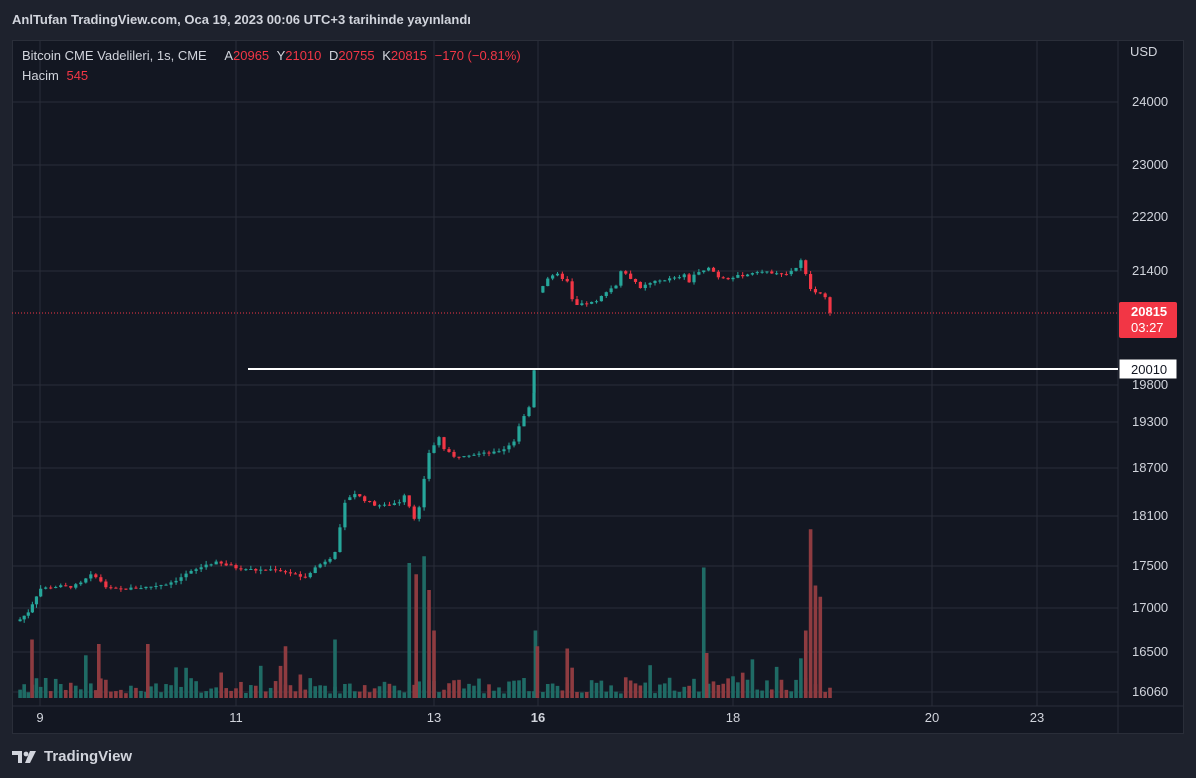  Describe the element at coordinates (1150, 651) in the screenshot. I see `price-tick-label: 16500` at that location.